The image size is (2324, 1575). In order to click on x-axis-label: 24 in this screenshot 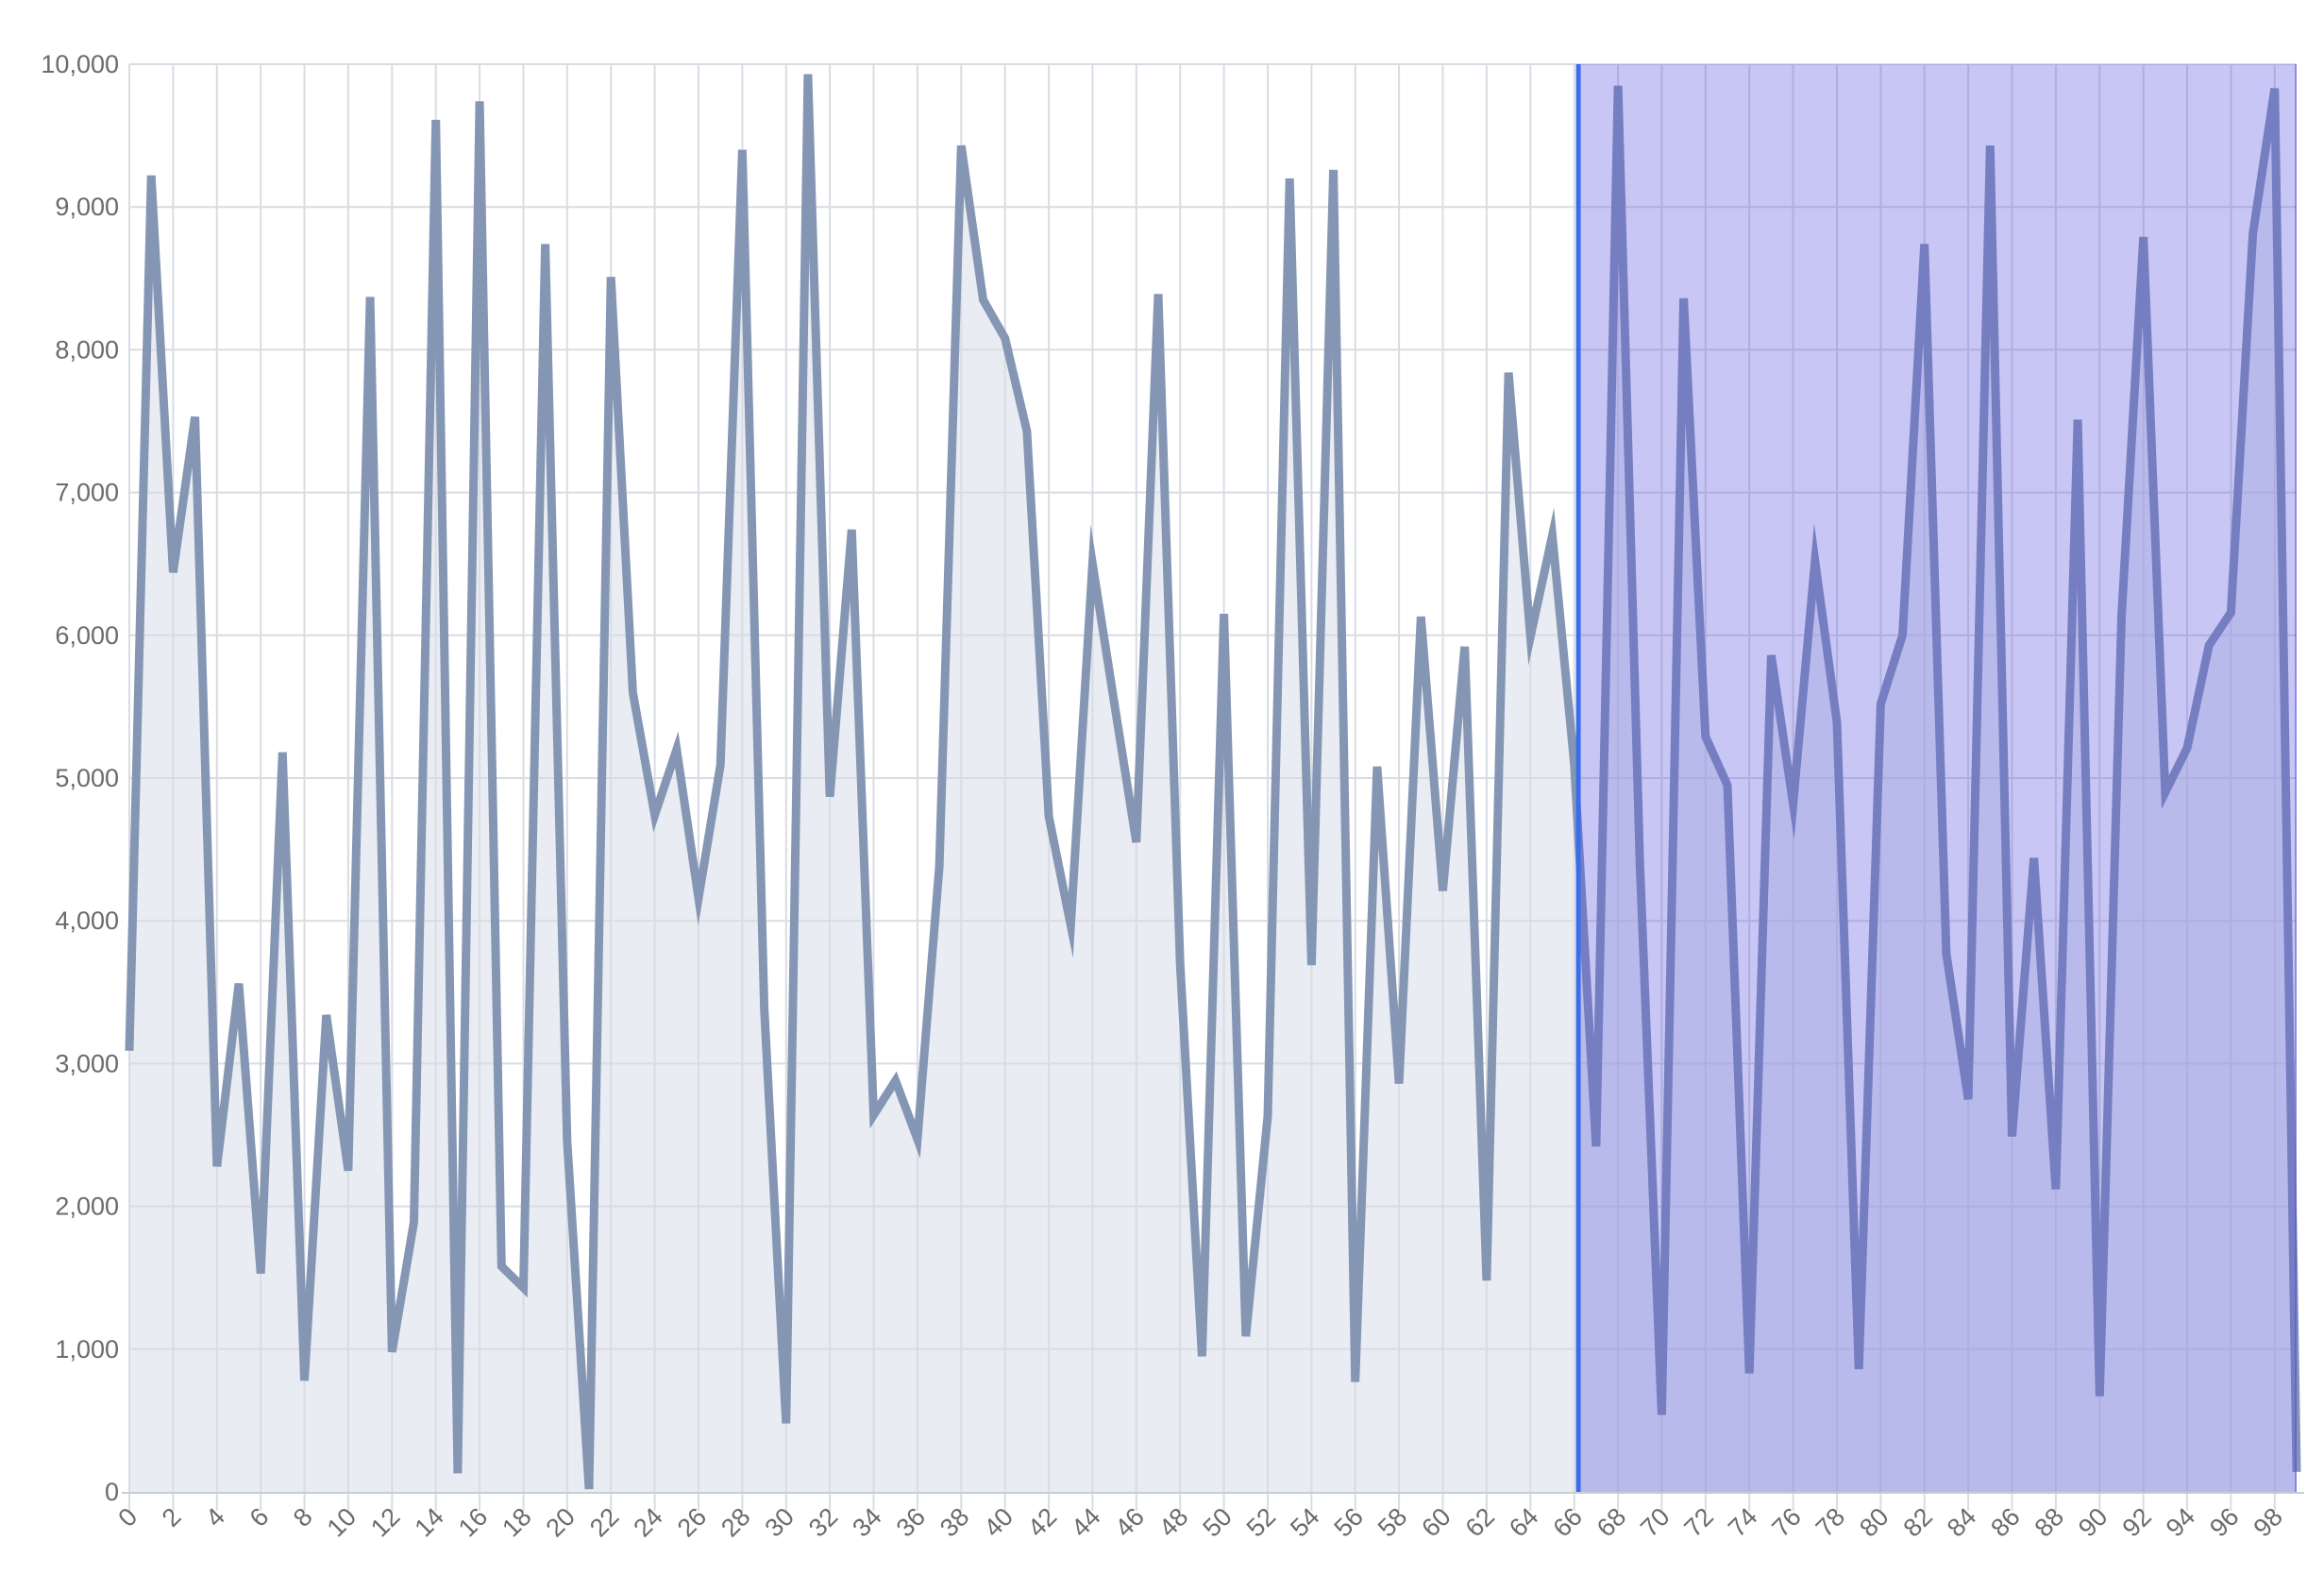, I will do `click(647, 1522)`.